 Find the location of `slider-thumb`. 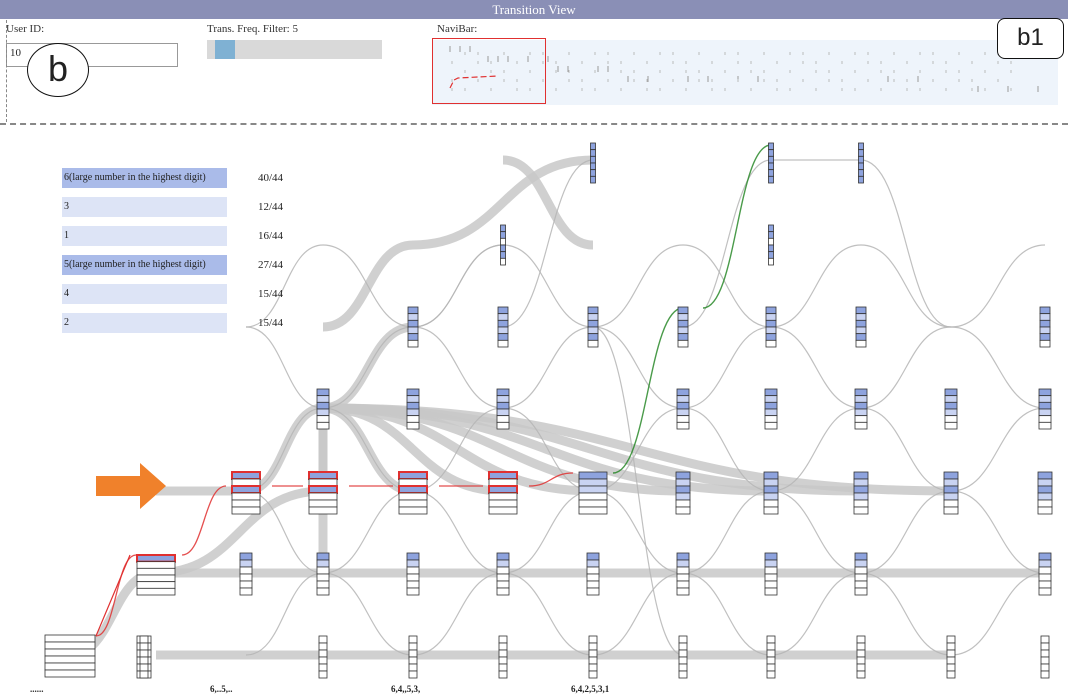

slider-thumb is located at coordinates (225, 49).